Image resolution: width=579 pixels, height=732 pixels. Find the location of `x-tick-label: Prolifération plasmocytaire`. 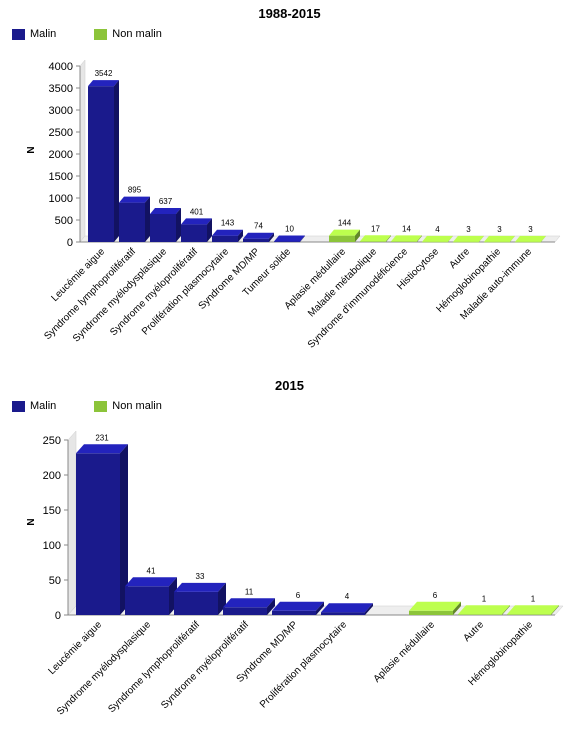

x-tick-label: Prolifération plasmocytaire is located at coordinates (303, 664).